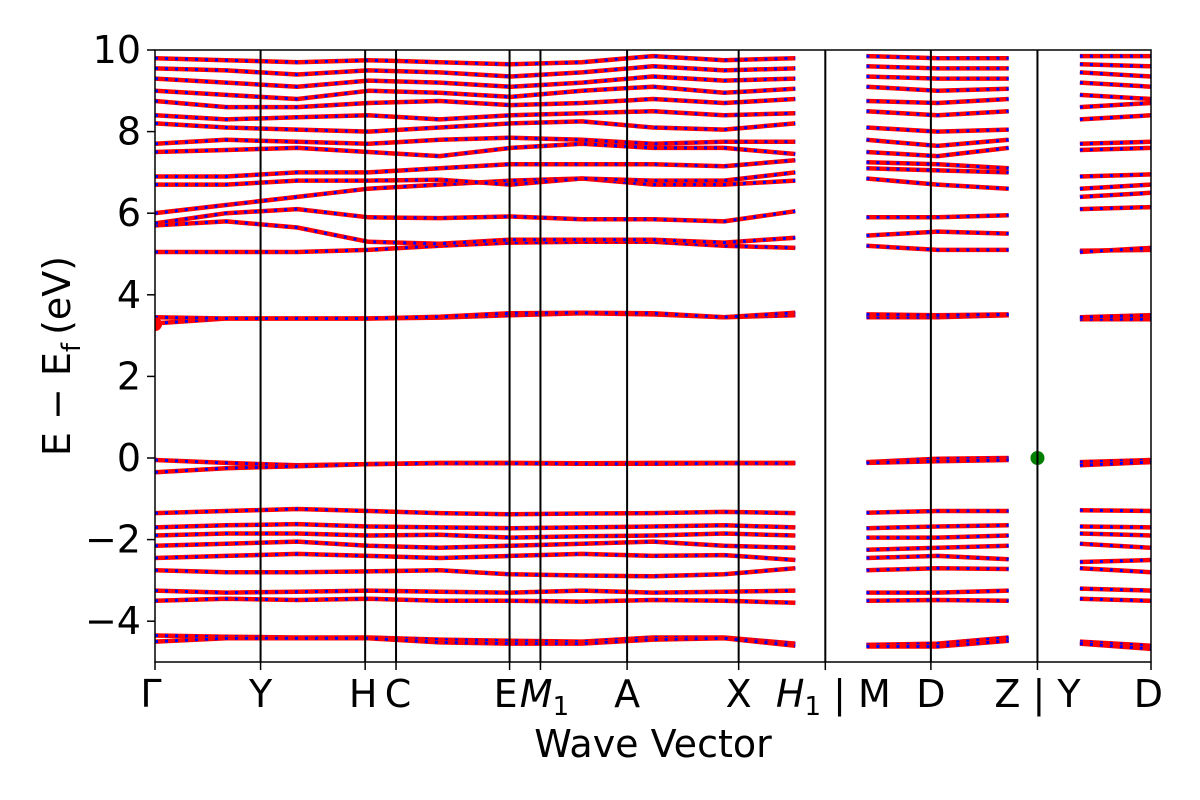 The width and height of the screenshot is (1200, 800). I want to click on band-27-spin-down, so click(653, 79).